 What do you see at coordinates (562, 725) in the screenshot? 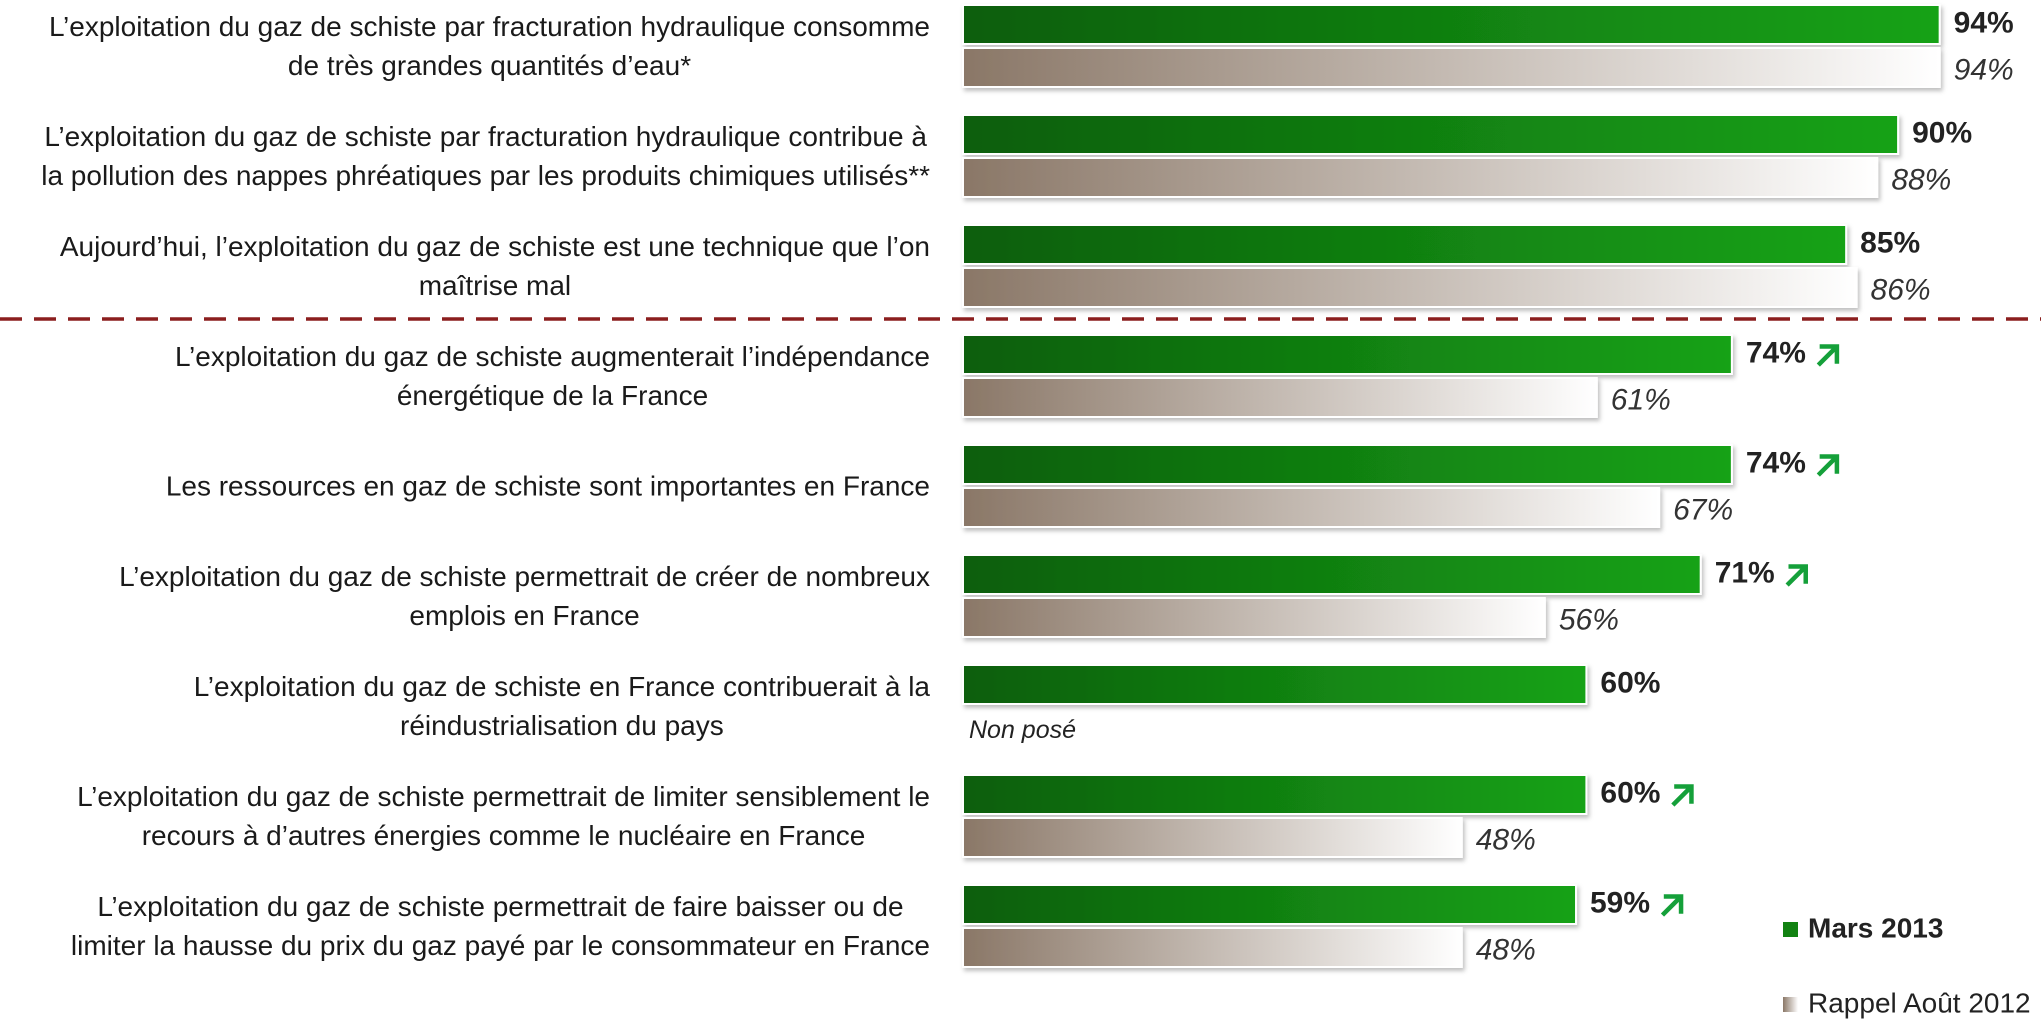
I see `category-label-line: réindustrialisation du pays` at bounding box center [562, 725].